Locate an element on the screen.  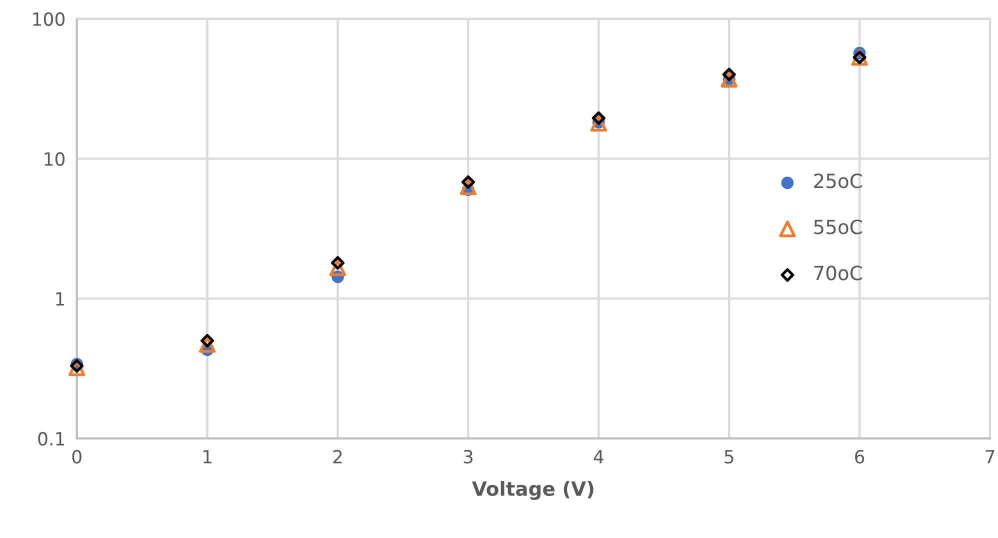
x-tick-label: 6 is located at coordinates (859, 457).